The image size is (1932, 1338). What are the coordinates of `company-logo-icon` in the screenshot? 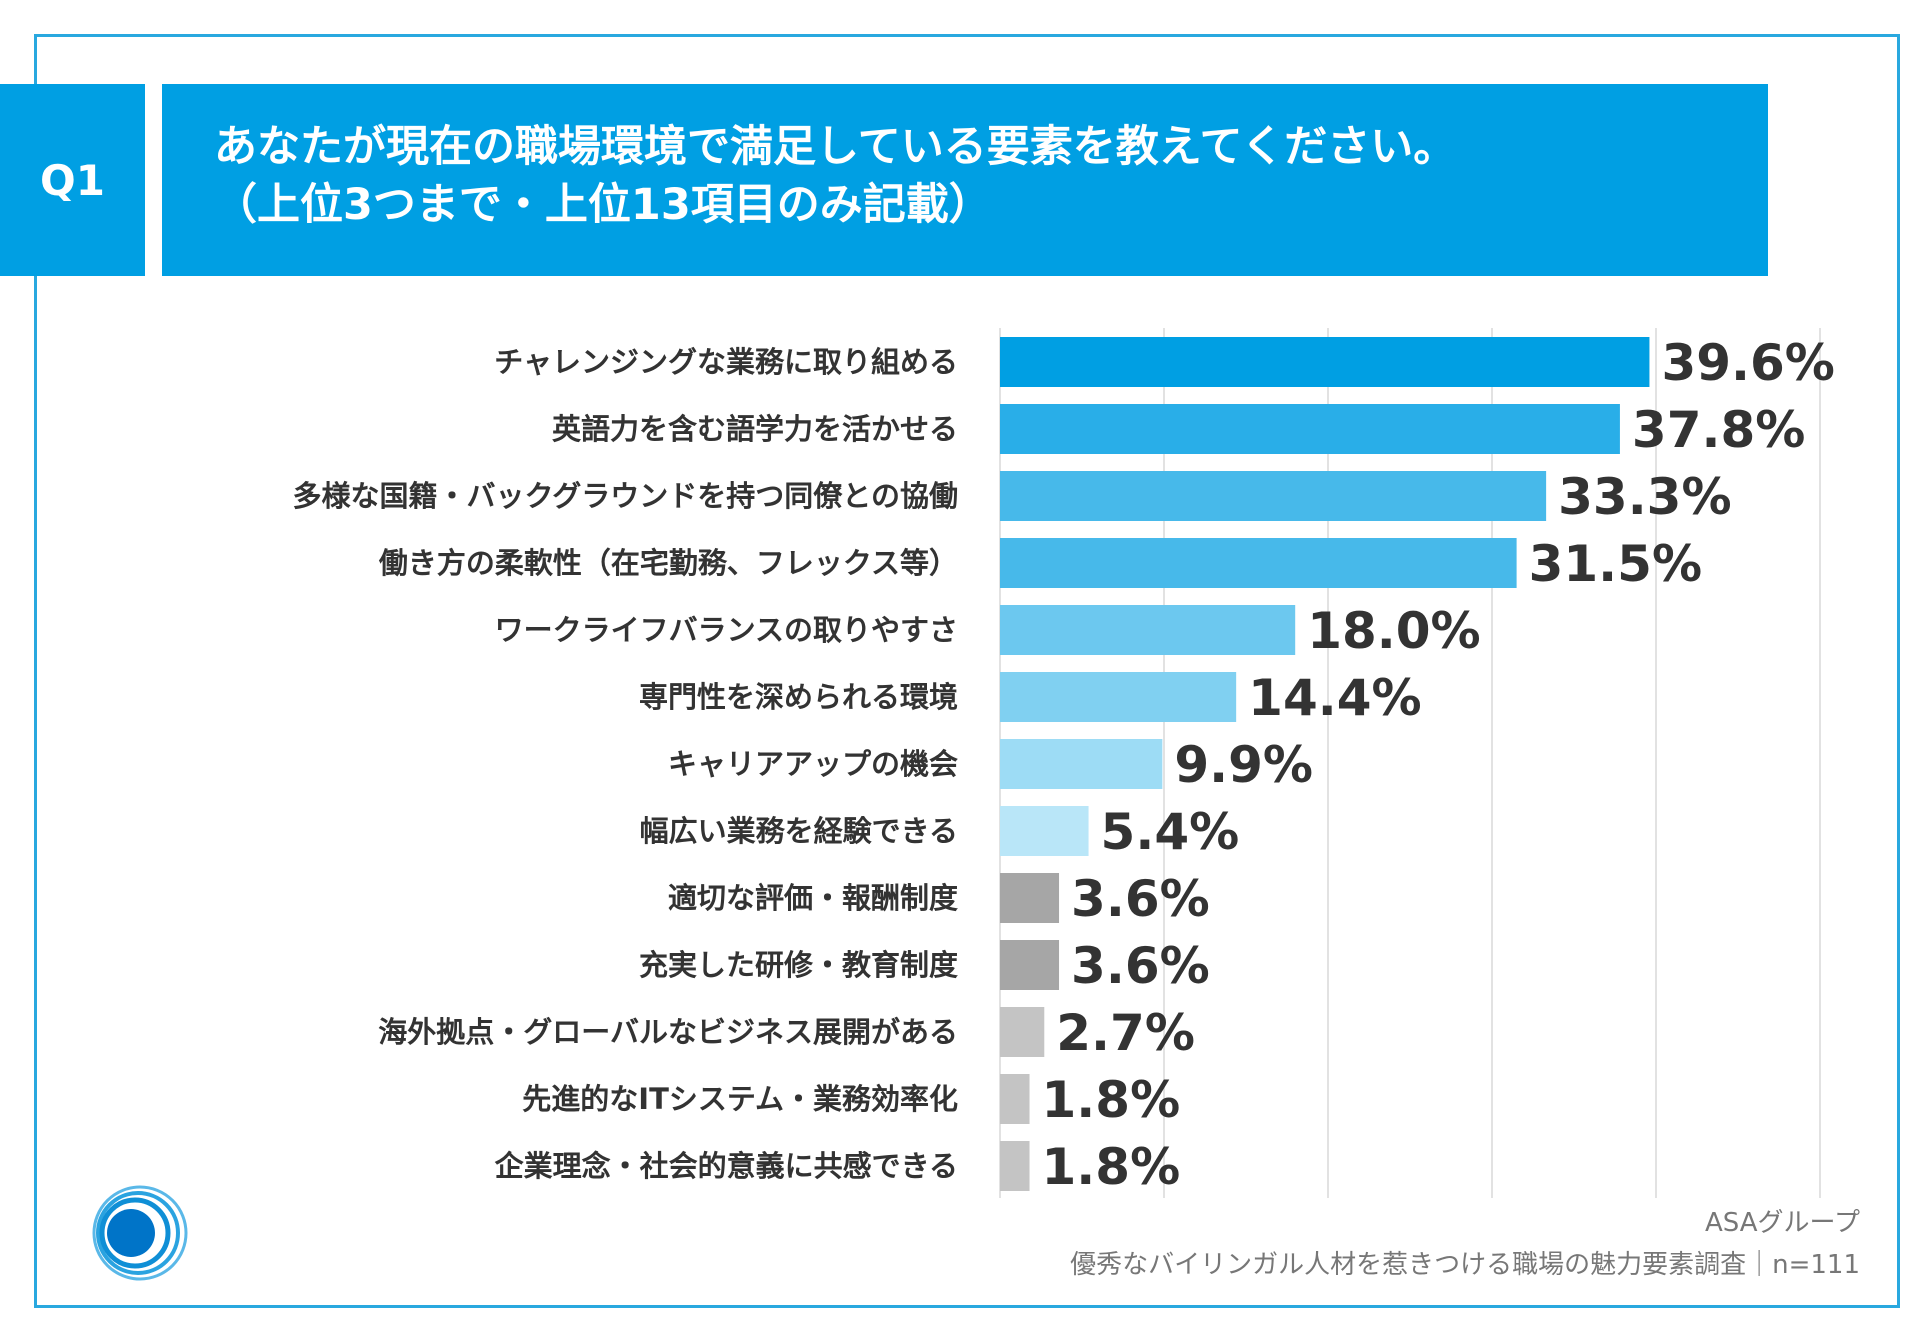 It's located at (140, 1233).